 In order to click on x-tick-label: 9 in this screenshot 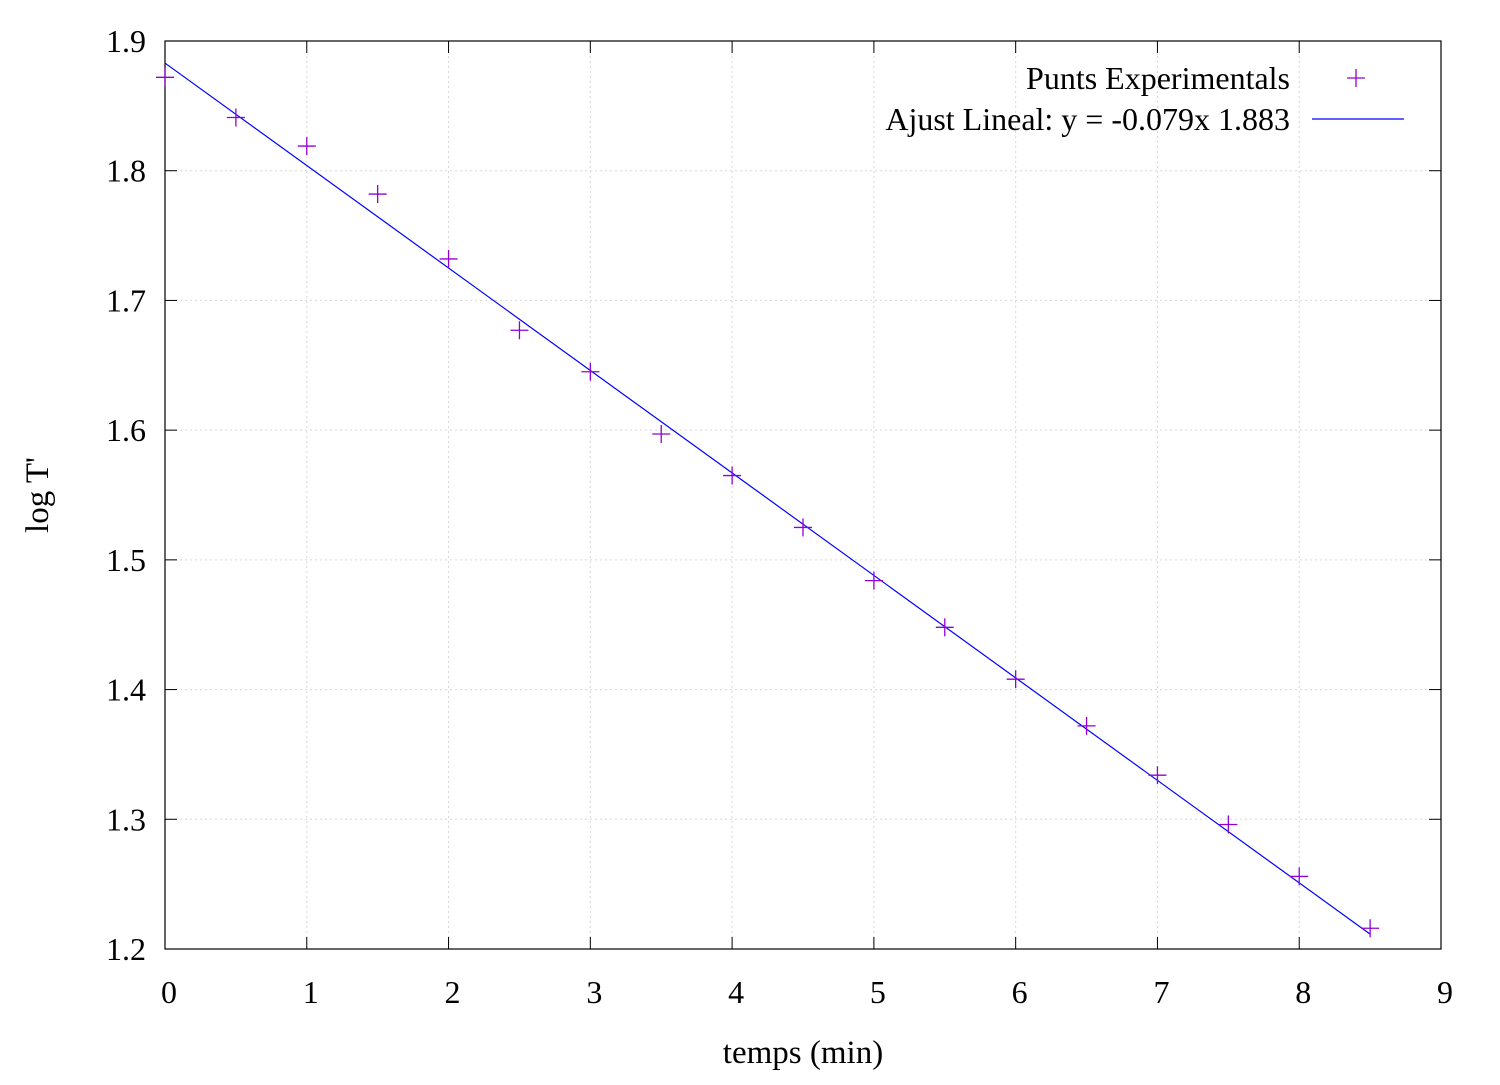, I will do `click(1445, 992)`.